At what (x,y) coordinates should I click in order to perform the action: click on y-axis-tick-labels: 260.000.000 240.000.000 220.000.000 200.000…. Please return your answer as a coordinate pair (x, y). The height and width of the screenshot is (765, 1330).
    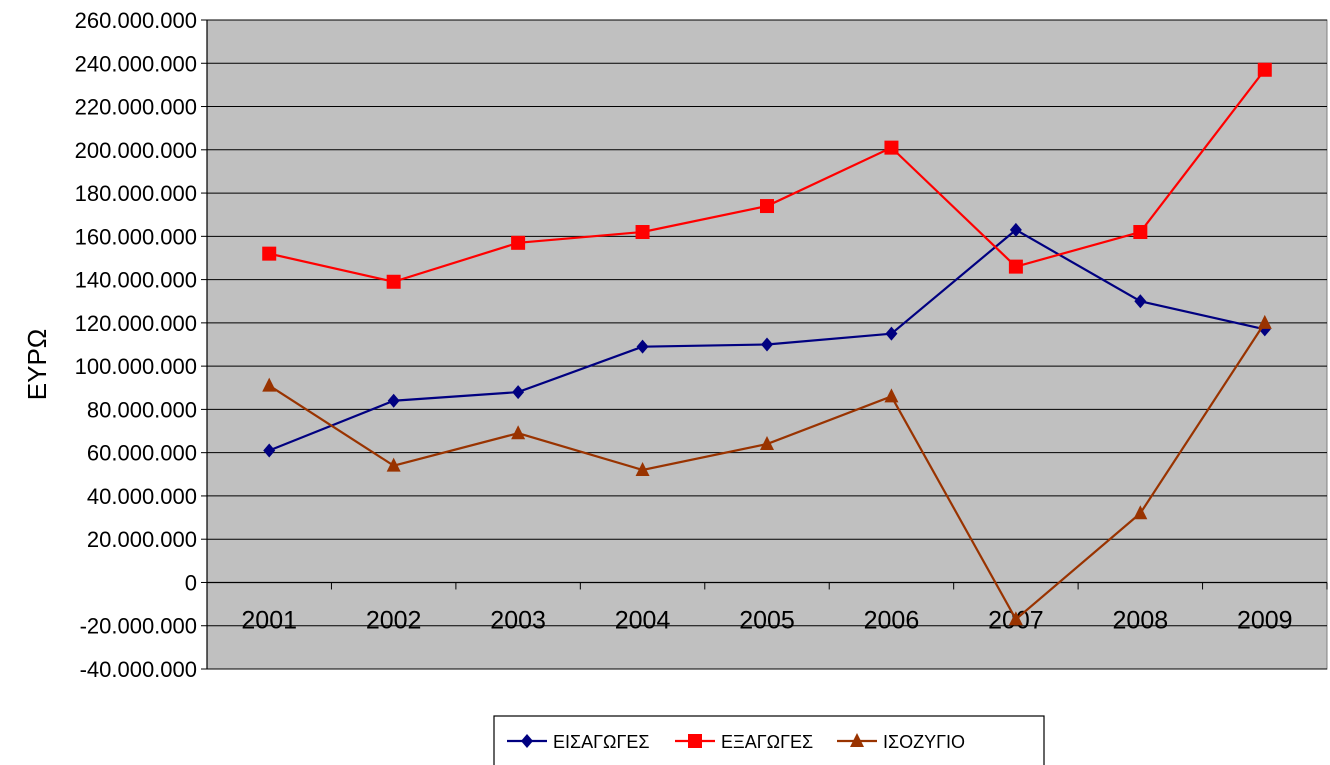
    Looking at the image, I should click on (136, 345).